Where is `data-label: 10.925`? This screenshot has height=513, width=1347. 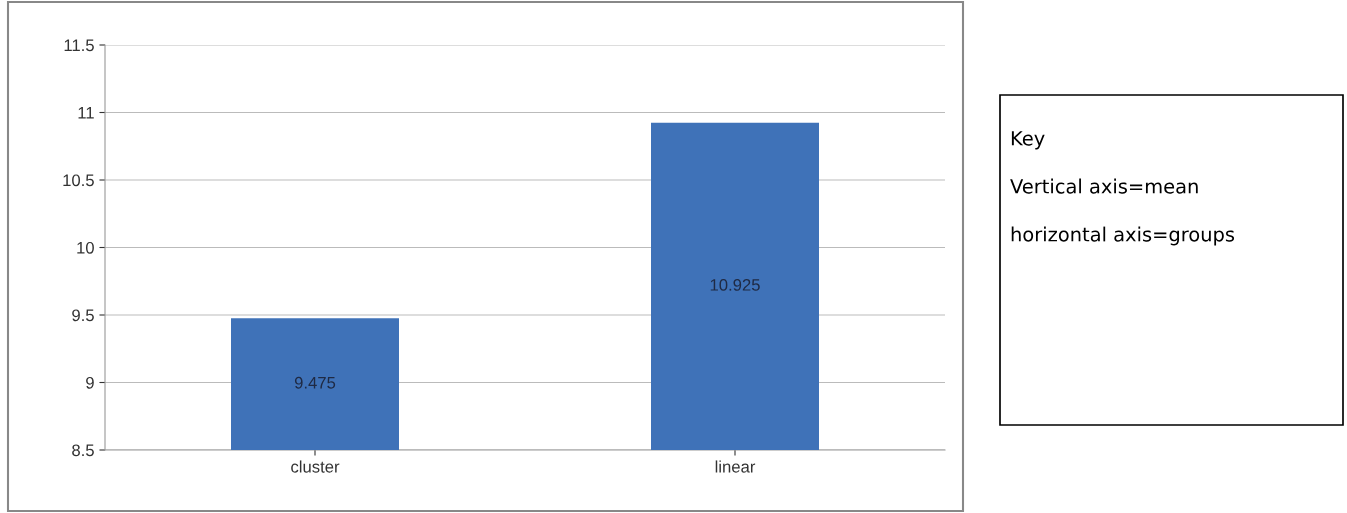
data-label: 10.925 is located at coordinates (735, 284).